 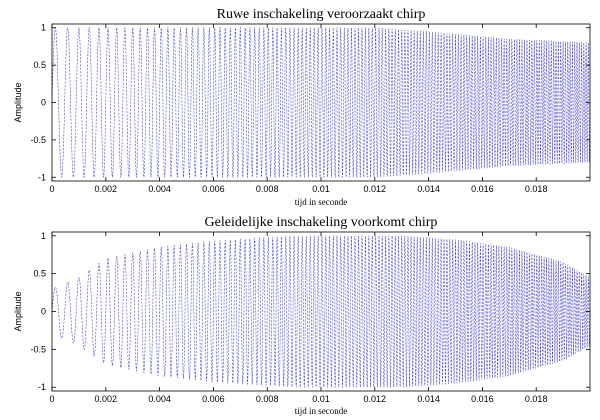 I want to click on chart-title: Geleidelijke inschakeling voorkomt chirp, so click(x=321, y=222).